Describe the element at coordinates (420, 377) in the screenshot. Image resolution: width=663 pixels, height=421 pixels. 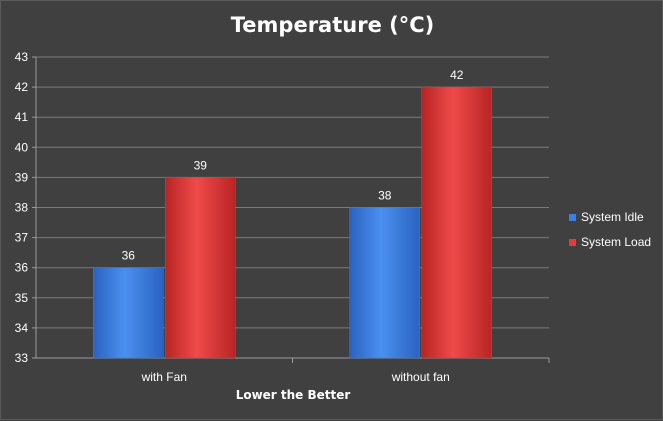
I see `category-label: without fan` at that location.